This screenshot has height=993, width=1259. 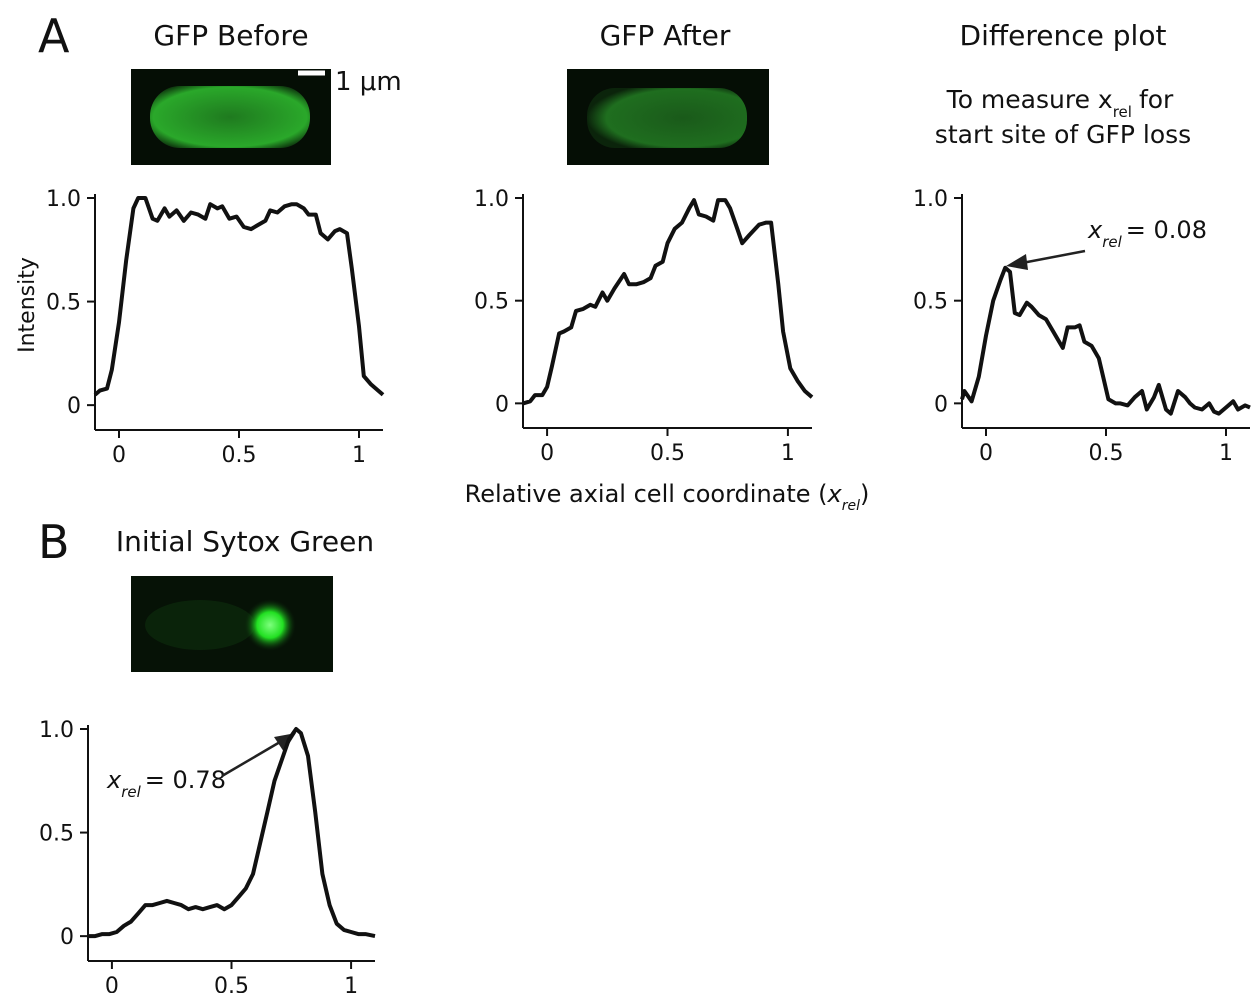 I want to click on chart-title: Initial Sytox Green, so click(x=245, y=541).